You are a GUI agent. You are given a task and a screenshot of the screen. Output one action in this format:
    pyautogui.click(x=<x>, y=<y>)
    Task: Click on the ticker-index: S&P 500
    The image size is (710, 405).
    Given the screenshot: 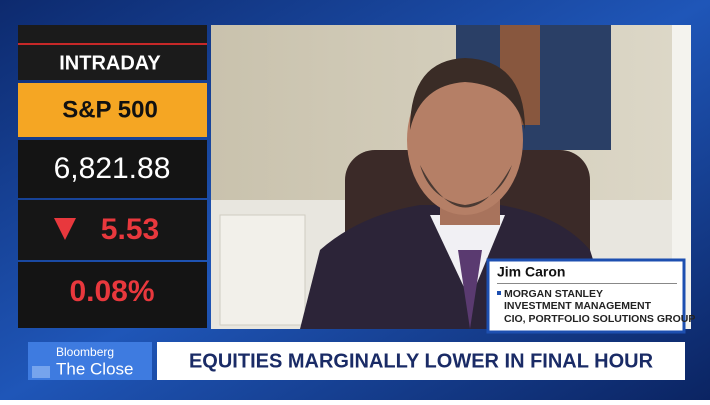 What is the action you would take?
    pyautogui.click(x=110, y=109)
    